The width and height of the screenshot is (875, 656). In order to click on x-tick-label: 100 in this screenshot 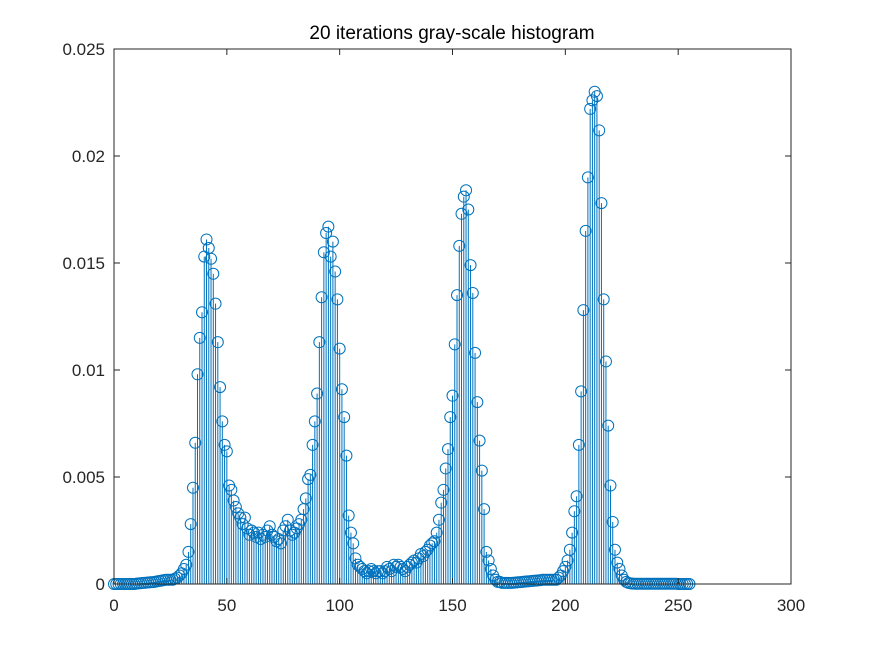, I will do `click(339, 605)`.